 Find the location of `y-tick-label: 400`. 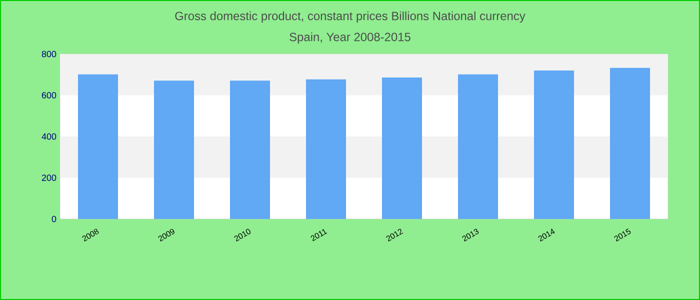

y-tick-label: 400 is located at coordinates (49, 136).